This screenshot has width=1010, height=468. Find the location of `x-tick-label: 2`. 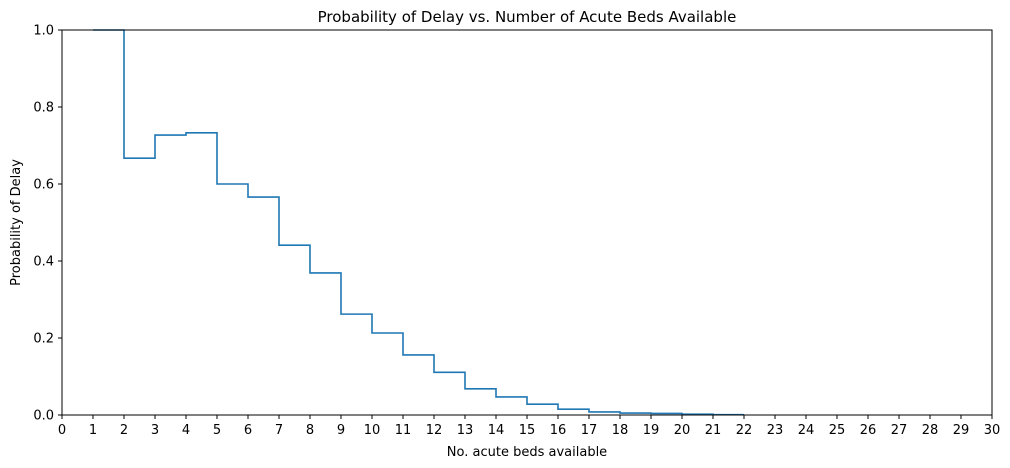

x-tick-label: 2 is located at coordinates (124, 430).